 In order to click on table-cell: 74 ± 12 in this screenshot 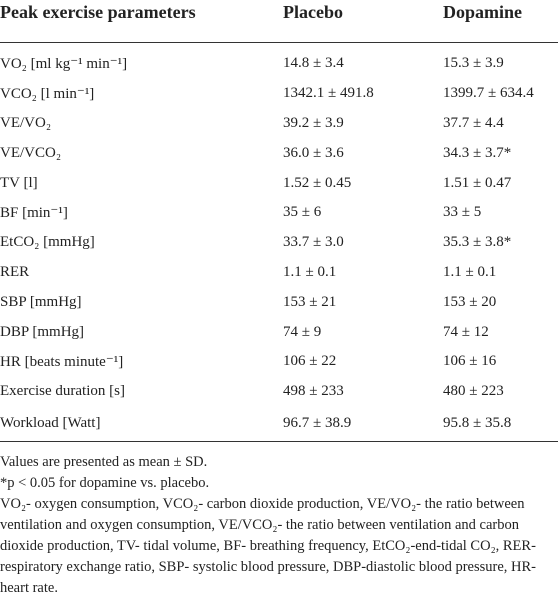, I will do `click(466, 331)`.